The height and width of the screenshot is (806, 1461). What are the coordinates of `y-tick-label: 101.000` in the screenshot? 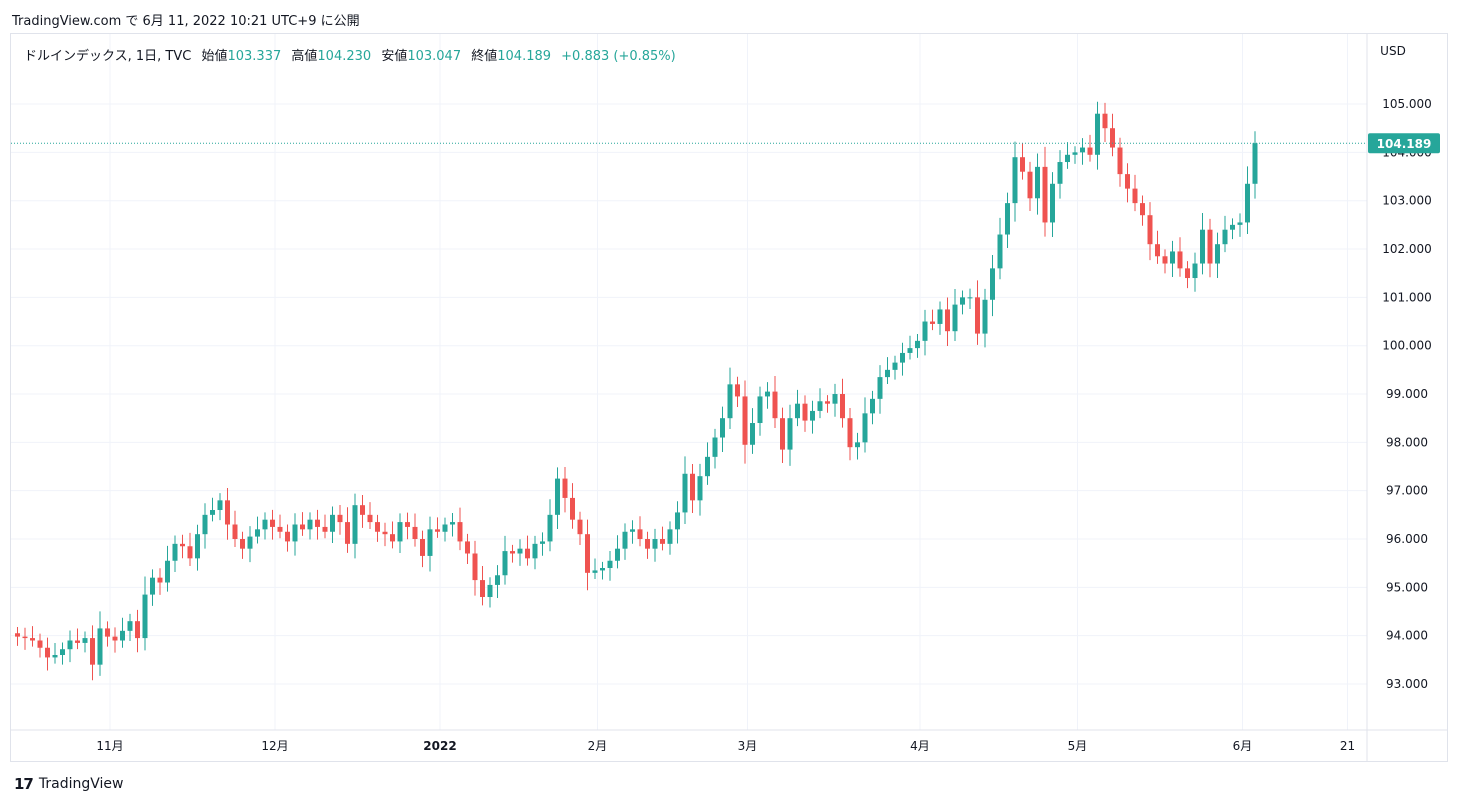 It's located at (1407, 297).